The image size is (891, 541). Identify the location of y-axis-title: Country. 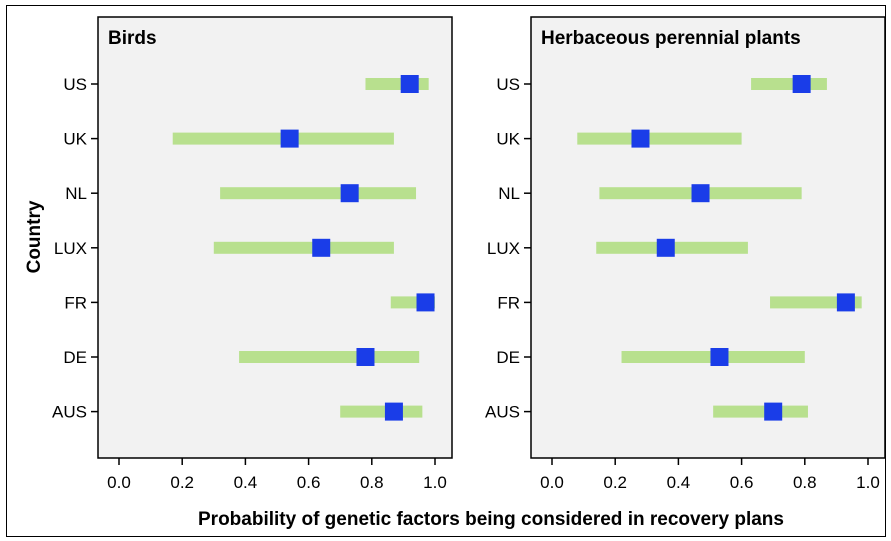
(34, 236).